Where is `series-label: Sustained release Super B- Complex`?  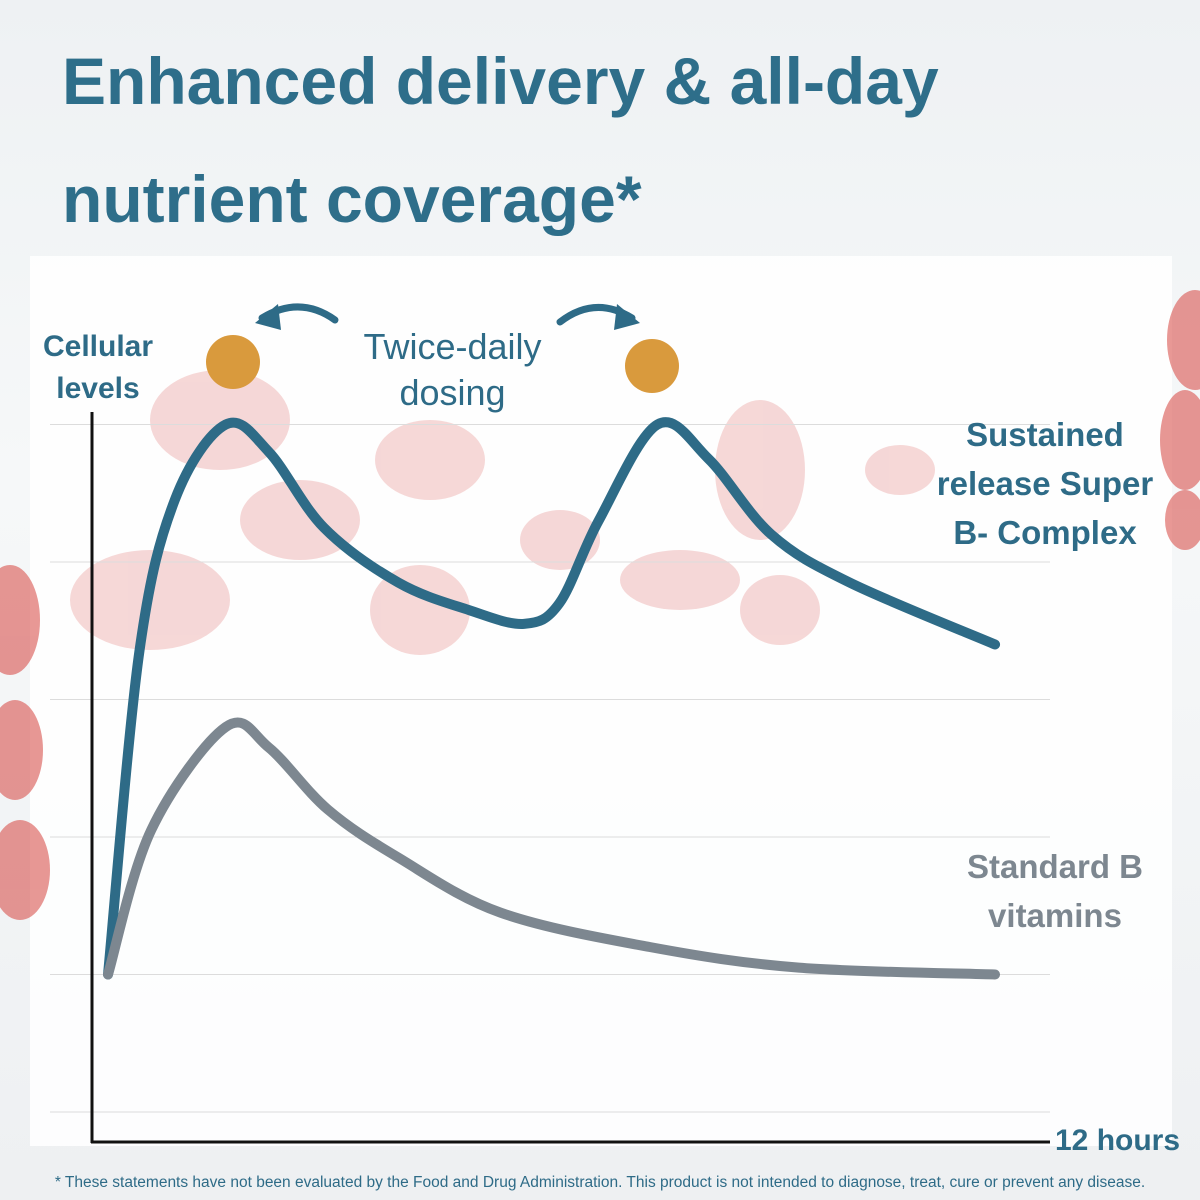
series-label: Sustained release Super B- Complex is located at coordinates (1045, 483).